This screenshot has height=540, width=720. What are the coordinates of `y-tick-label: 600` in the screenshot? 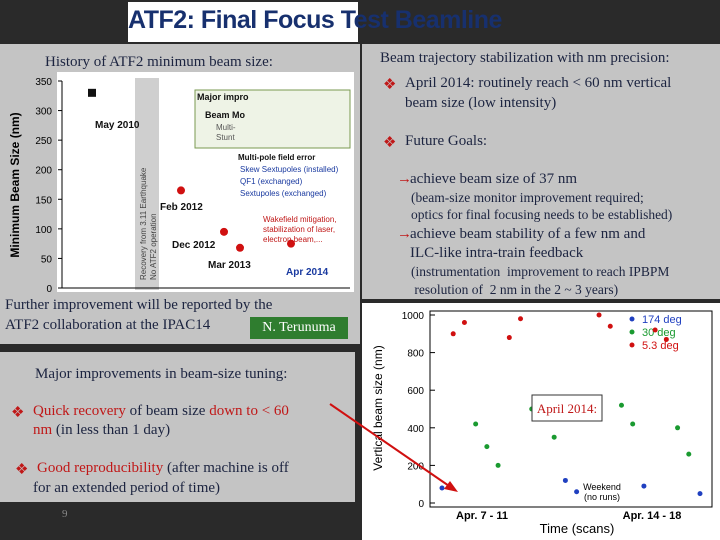 It's located at (415, 391).